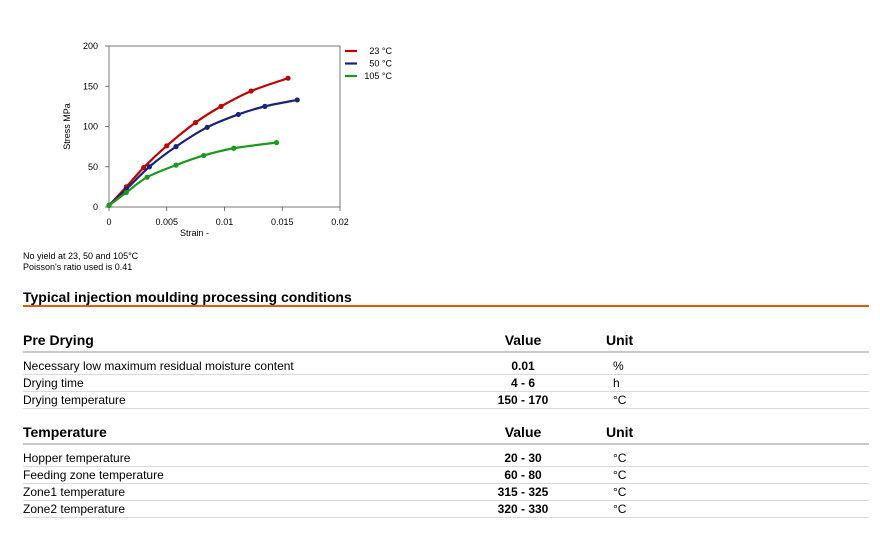  I want to click on row-unit: h, so click(616, 383).